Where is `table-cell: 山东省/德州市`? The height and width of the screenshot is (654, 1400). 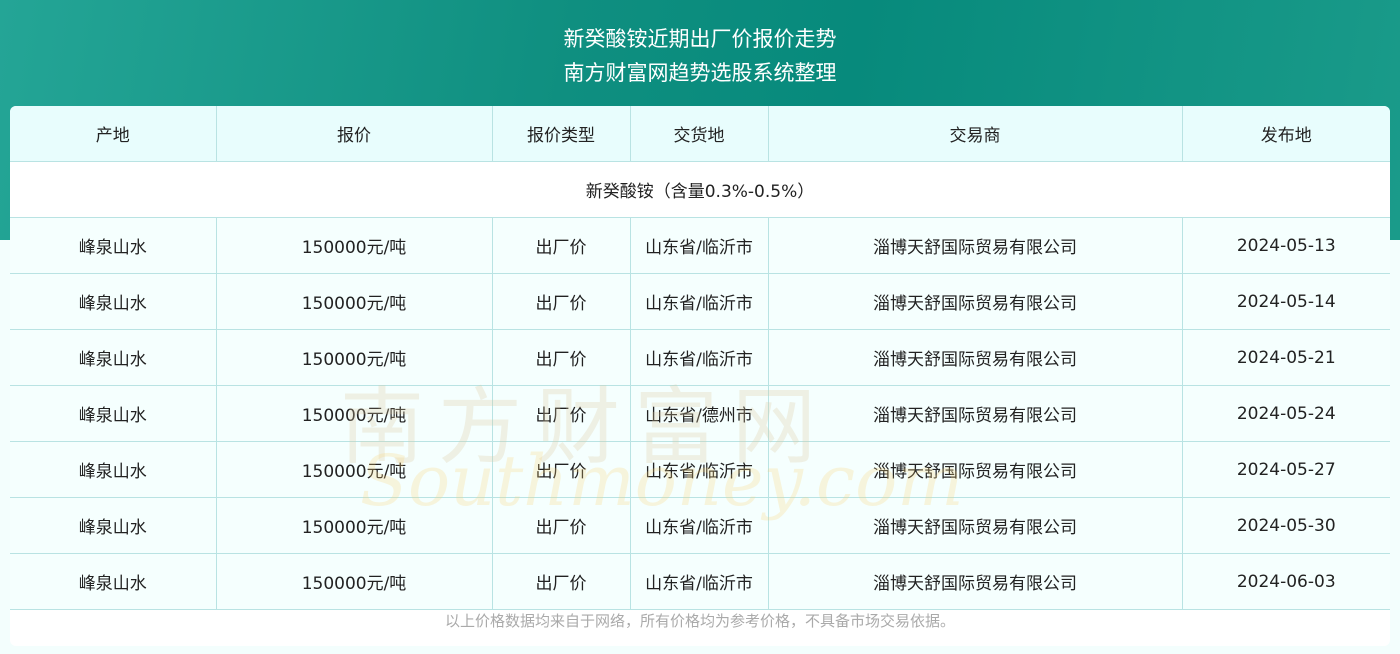 table-cell: 山东省/德州市 is located at coordinates (699, 413).